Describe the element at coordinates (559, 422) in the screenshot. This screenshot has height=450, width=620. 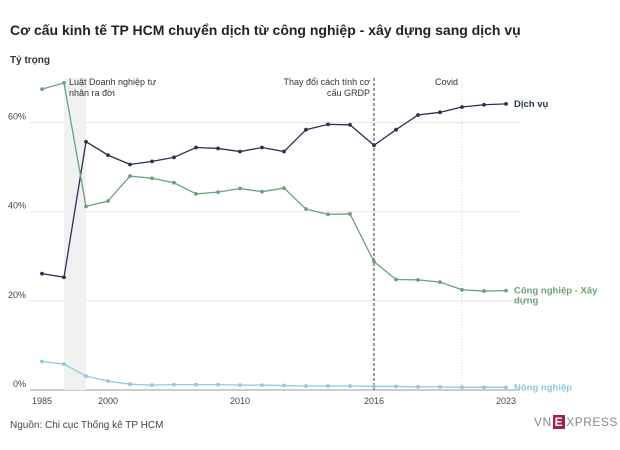
I see `logo-mark: E` at that location.